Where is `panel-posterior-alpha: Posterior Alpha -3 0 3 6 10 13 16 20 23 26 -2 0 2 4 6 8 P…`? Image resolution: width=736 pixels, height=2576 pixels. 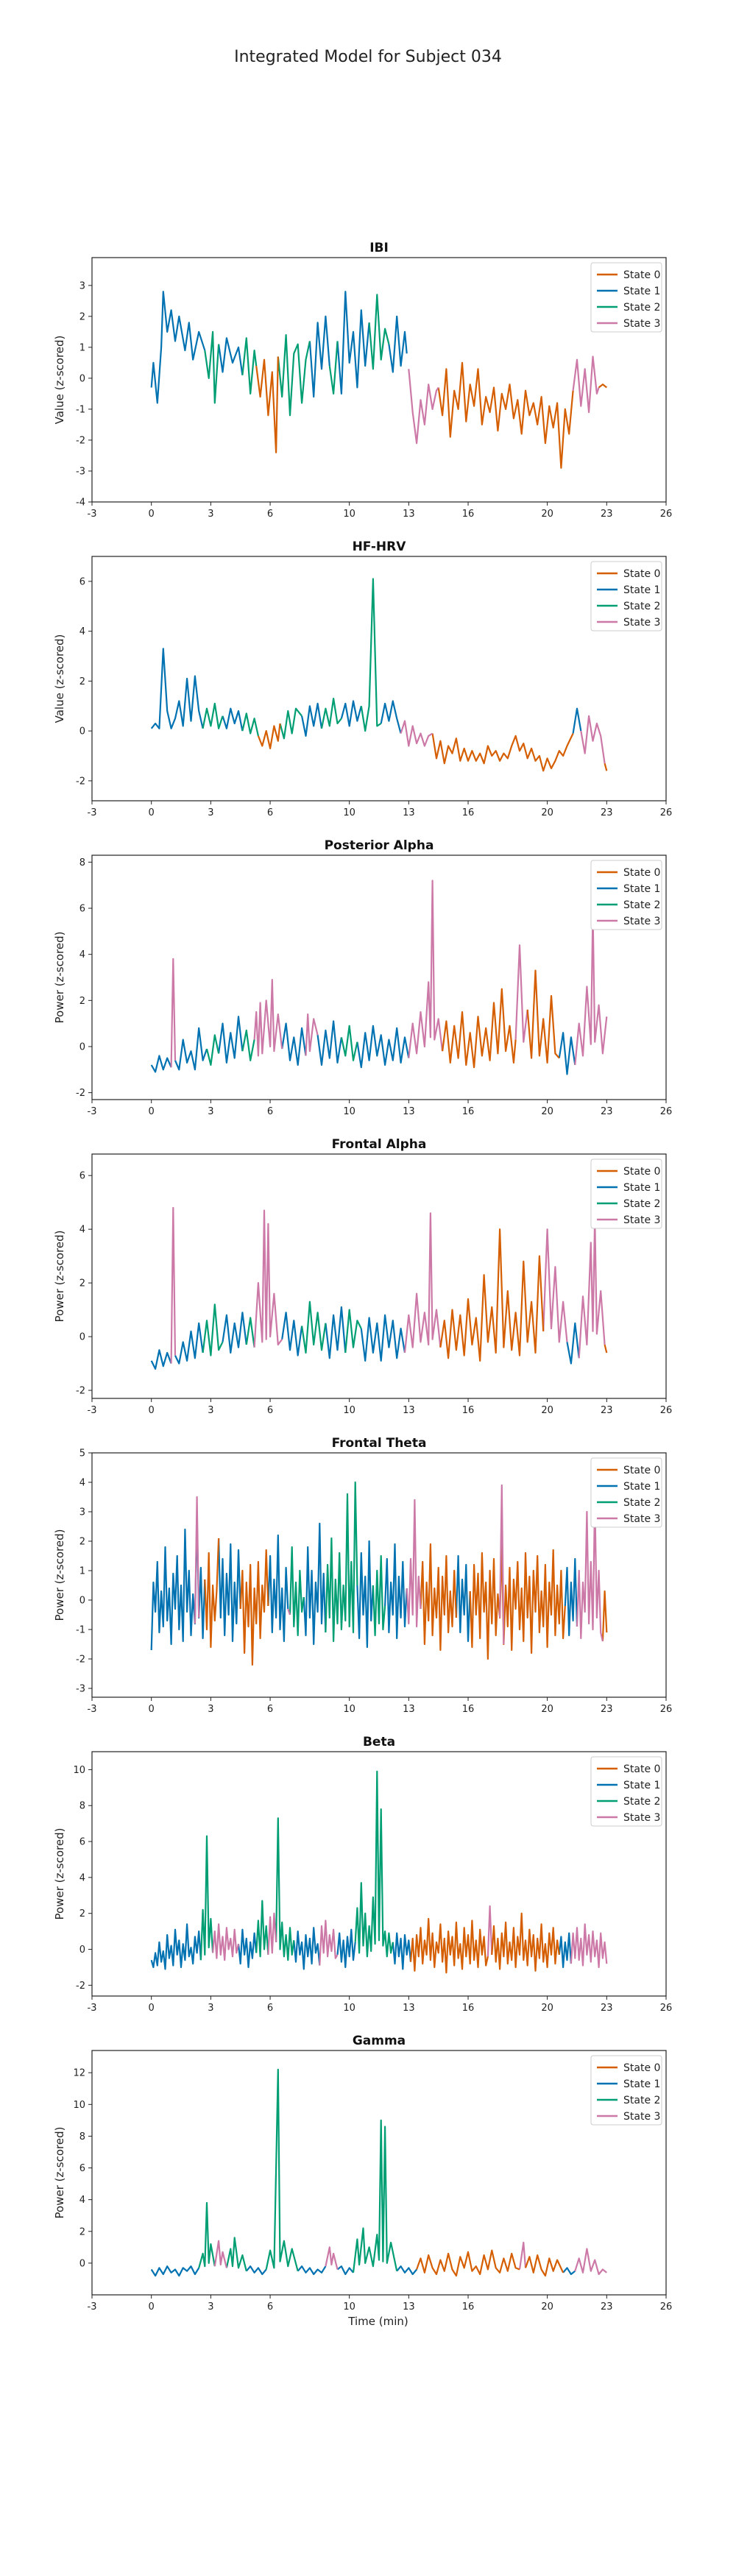
panel-posterior-alpha: Posterior Alpha -3 0 3 6 10 13 16 20 23 26 -2 0 2 4 6 8 P… is located at coordinates (362, 977).